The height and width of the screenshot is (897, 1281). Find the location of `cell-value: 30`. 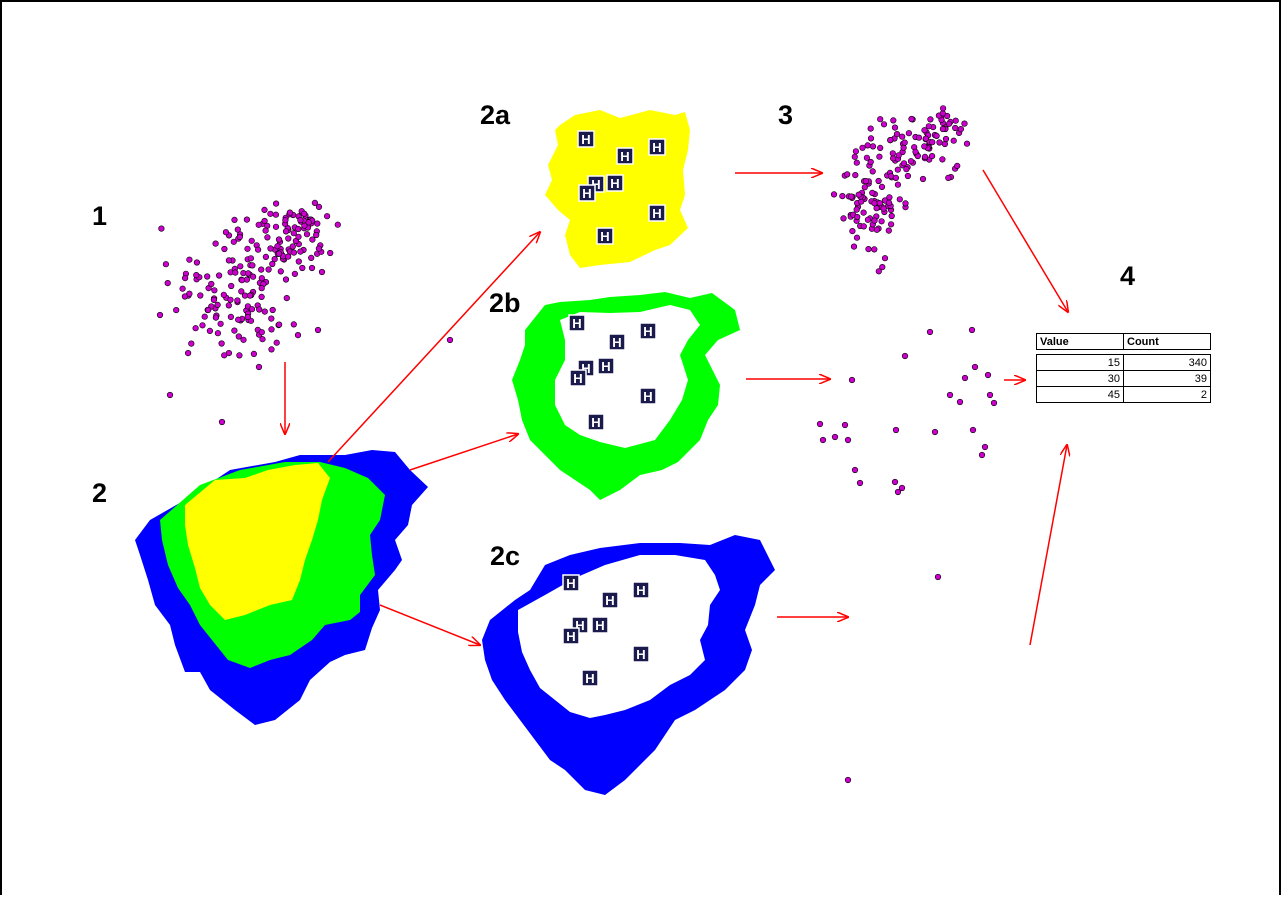

cell-value: 30 is located at coordinates (1080, 378).